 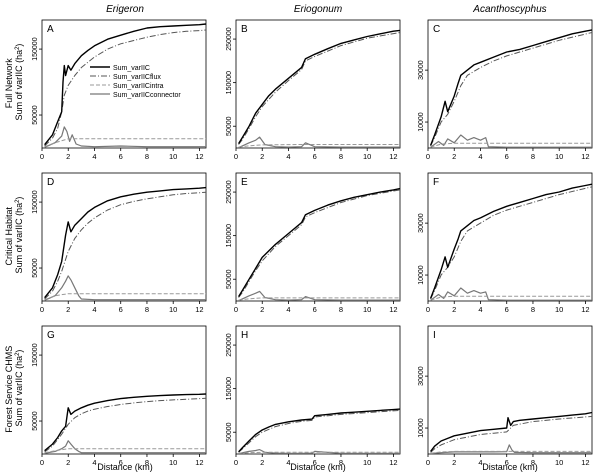 What do you see at coordinates (18, 201) in the screenshot?
I see `row-label-critical-habitat-sup: 2` at bounding box center [18, 201].